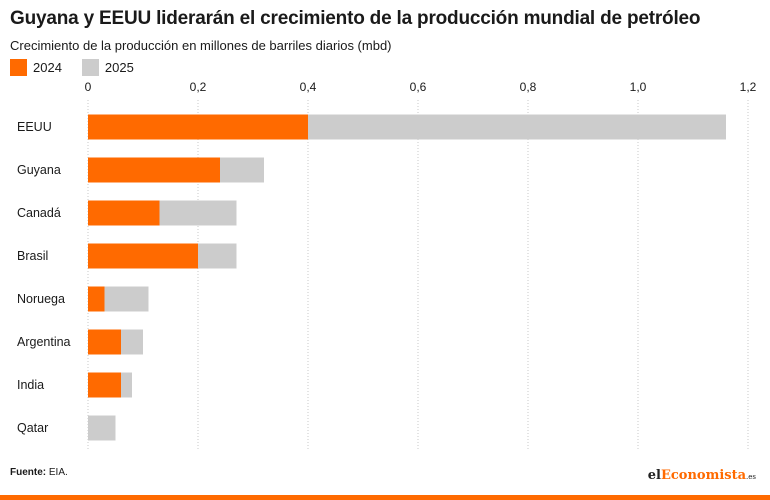 This screenshot has width=770, height=500. Describe the element at coordinates (242, 170) in the screenshot. I see `bar-2025-guyana` at that location.